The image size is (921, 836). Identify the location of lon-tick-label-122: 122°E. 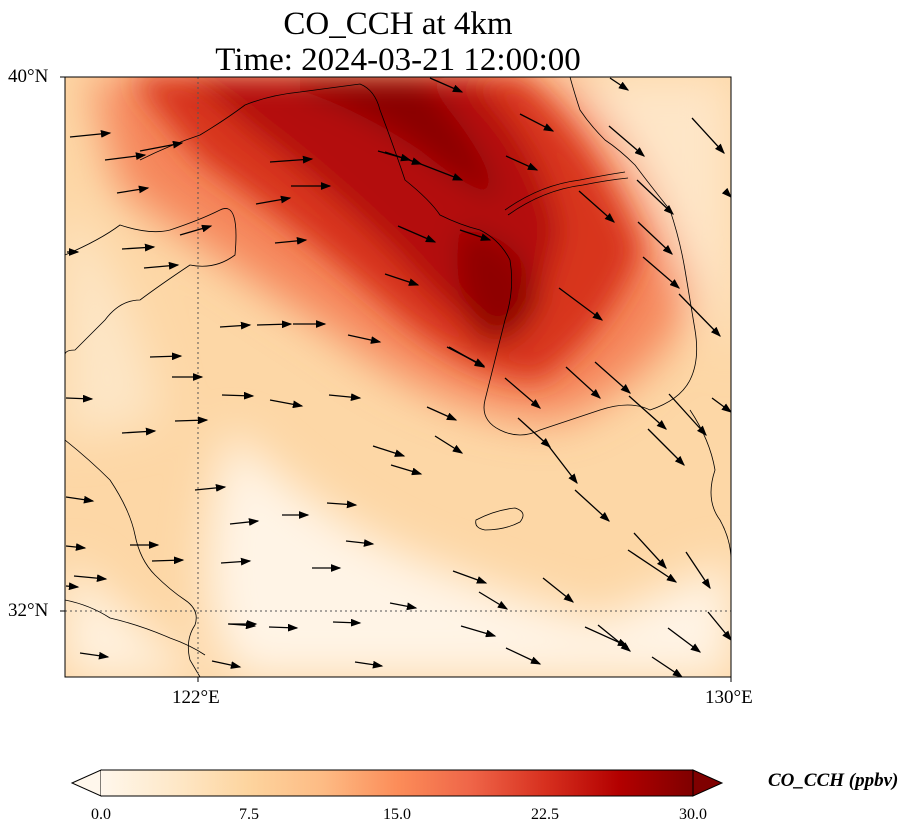
(196, 697).